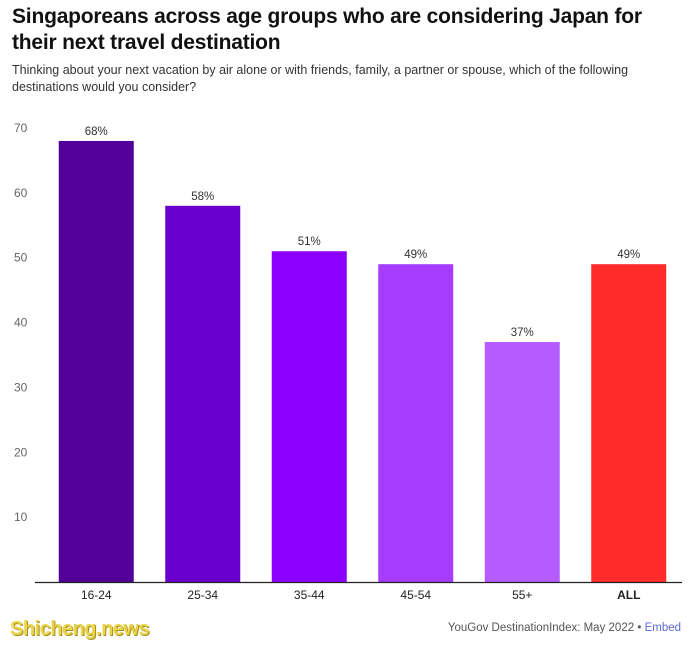  What do you see at coordinates (21, 323) in the screenshot?
I see `y-tick-label: 40` at bounding box center [21, 323].